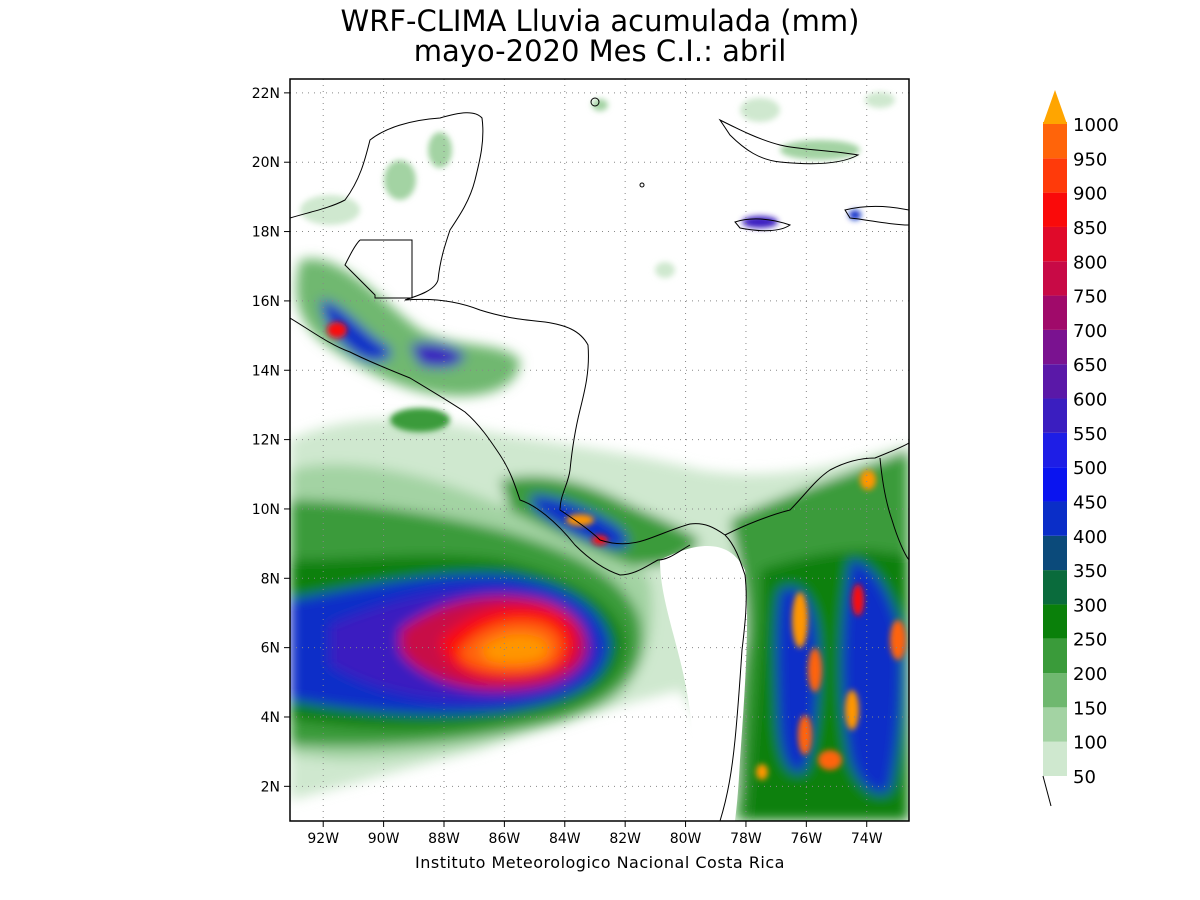  What do you see at coordinates (1090, 502) in the screenshot?
I see `colorbar-label: 450` at bounding box center [1090, 502].